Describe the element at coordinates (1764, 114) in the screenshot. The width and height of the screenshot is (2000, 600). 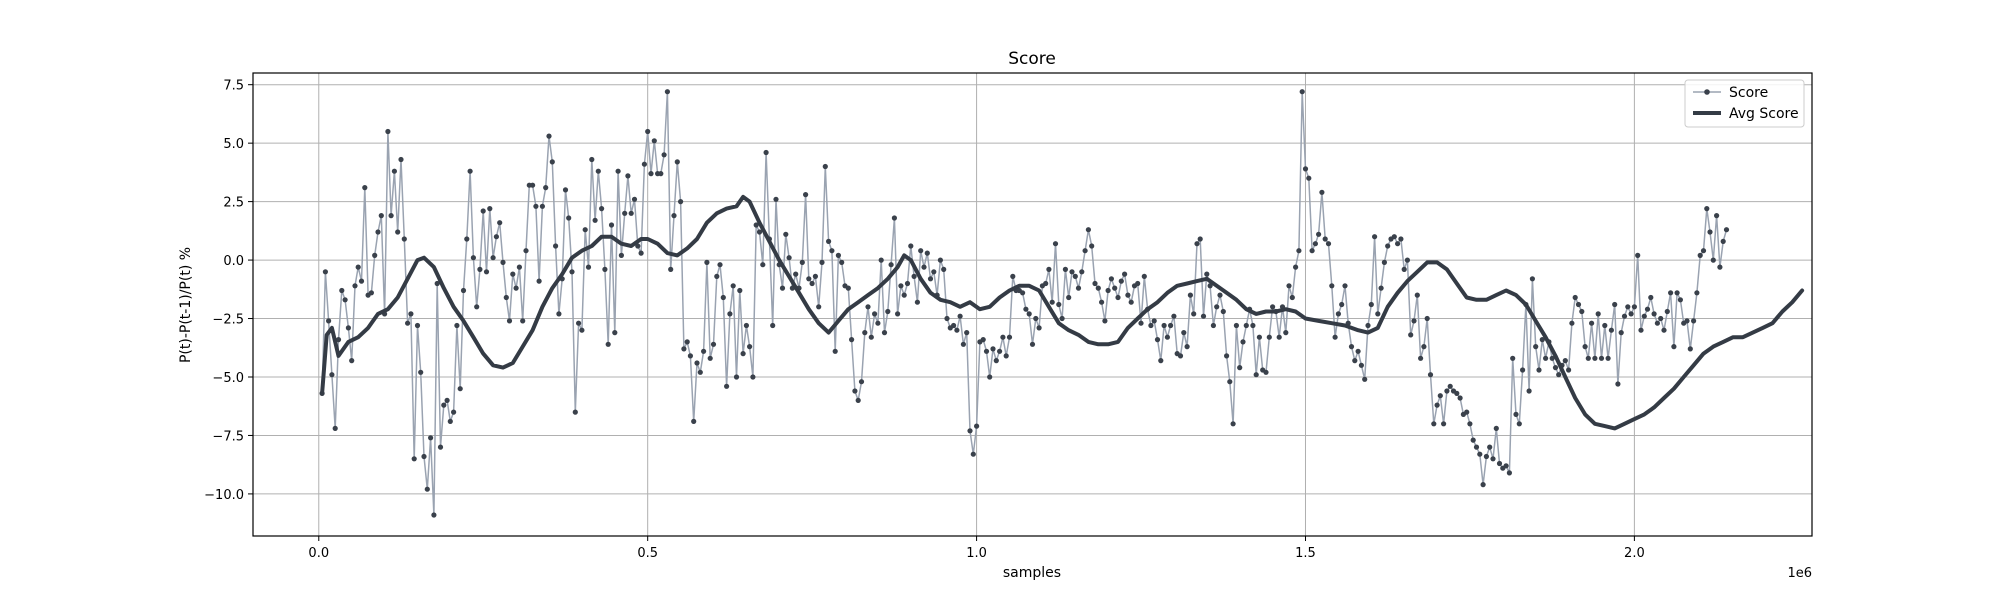
I see `legend-avg-score-label: Avg Score` at that location.